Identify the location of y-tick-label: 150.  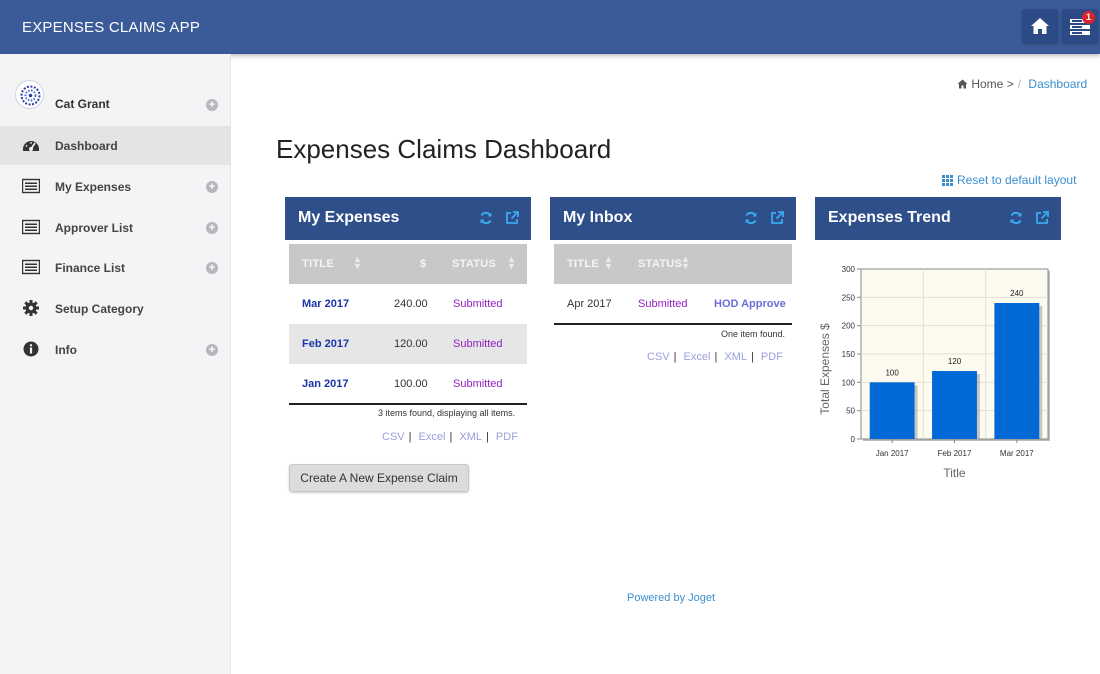
(849, 354).